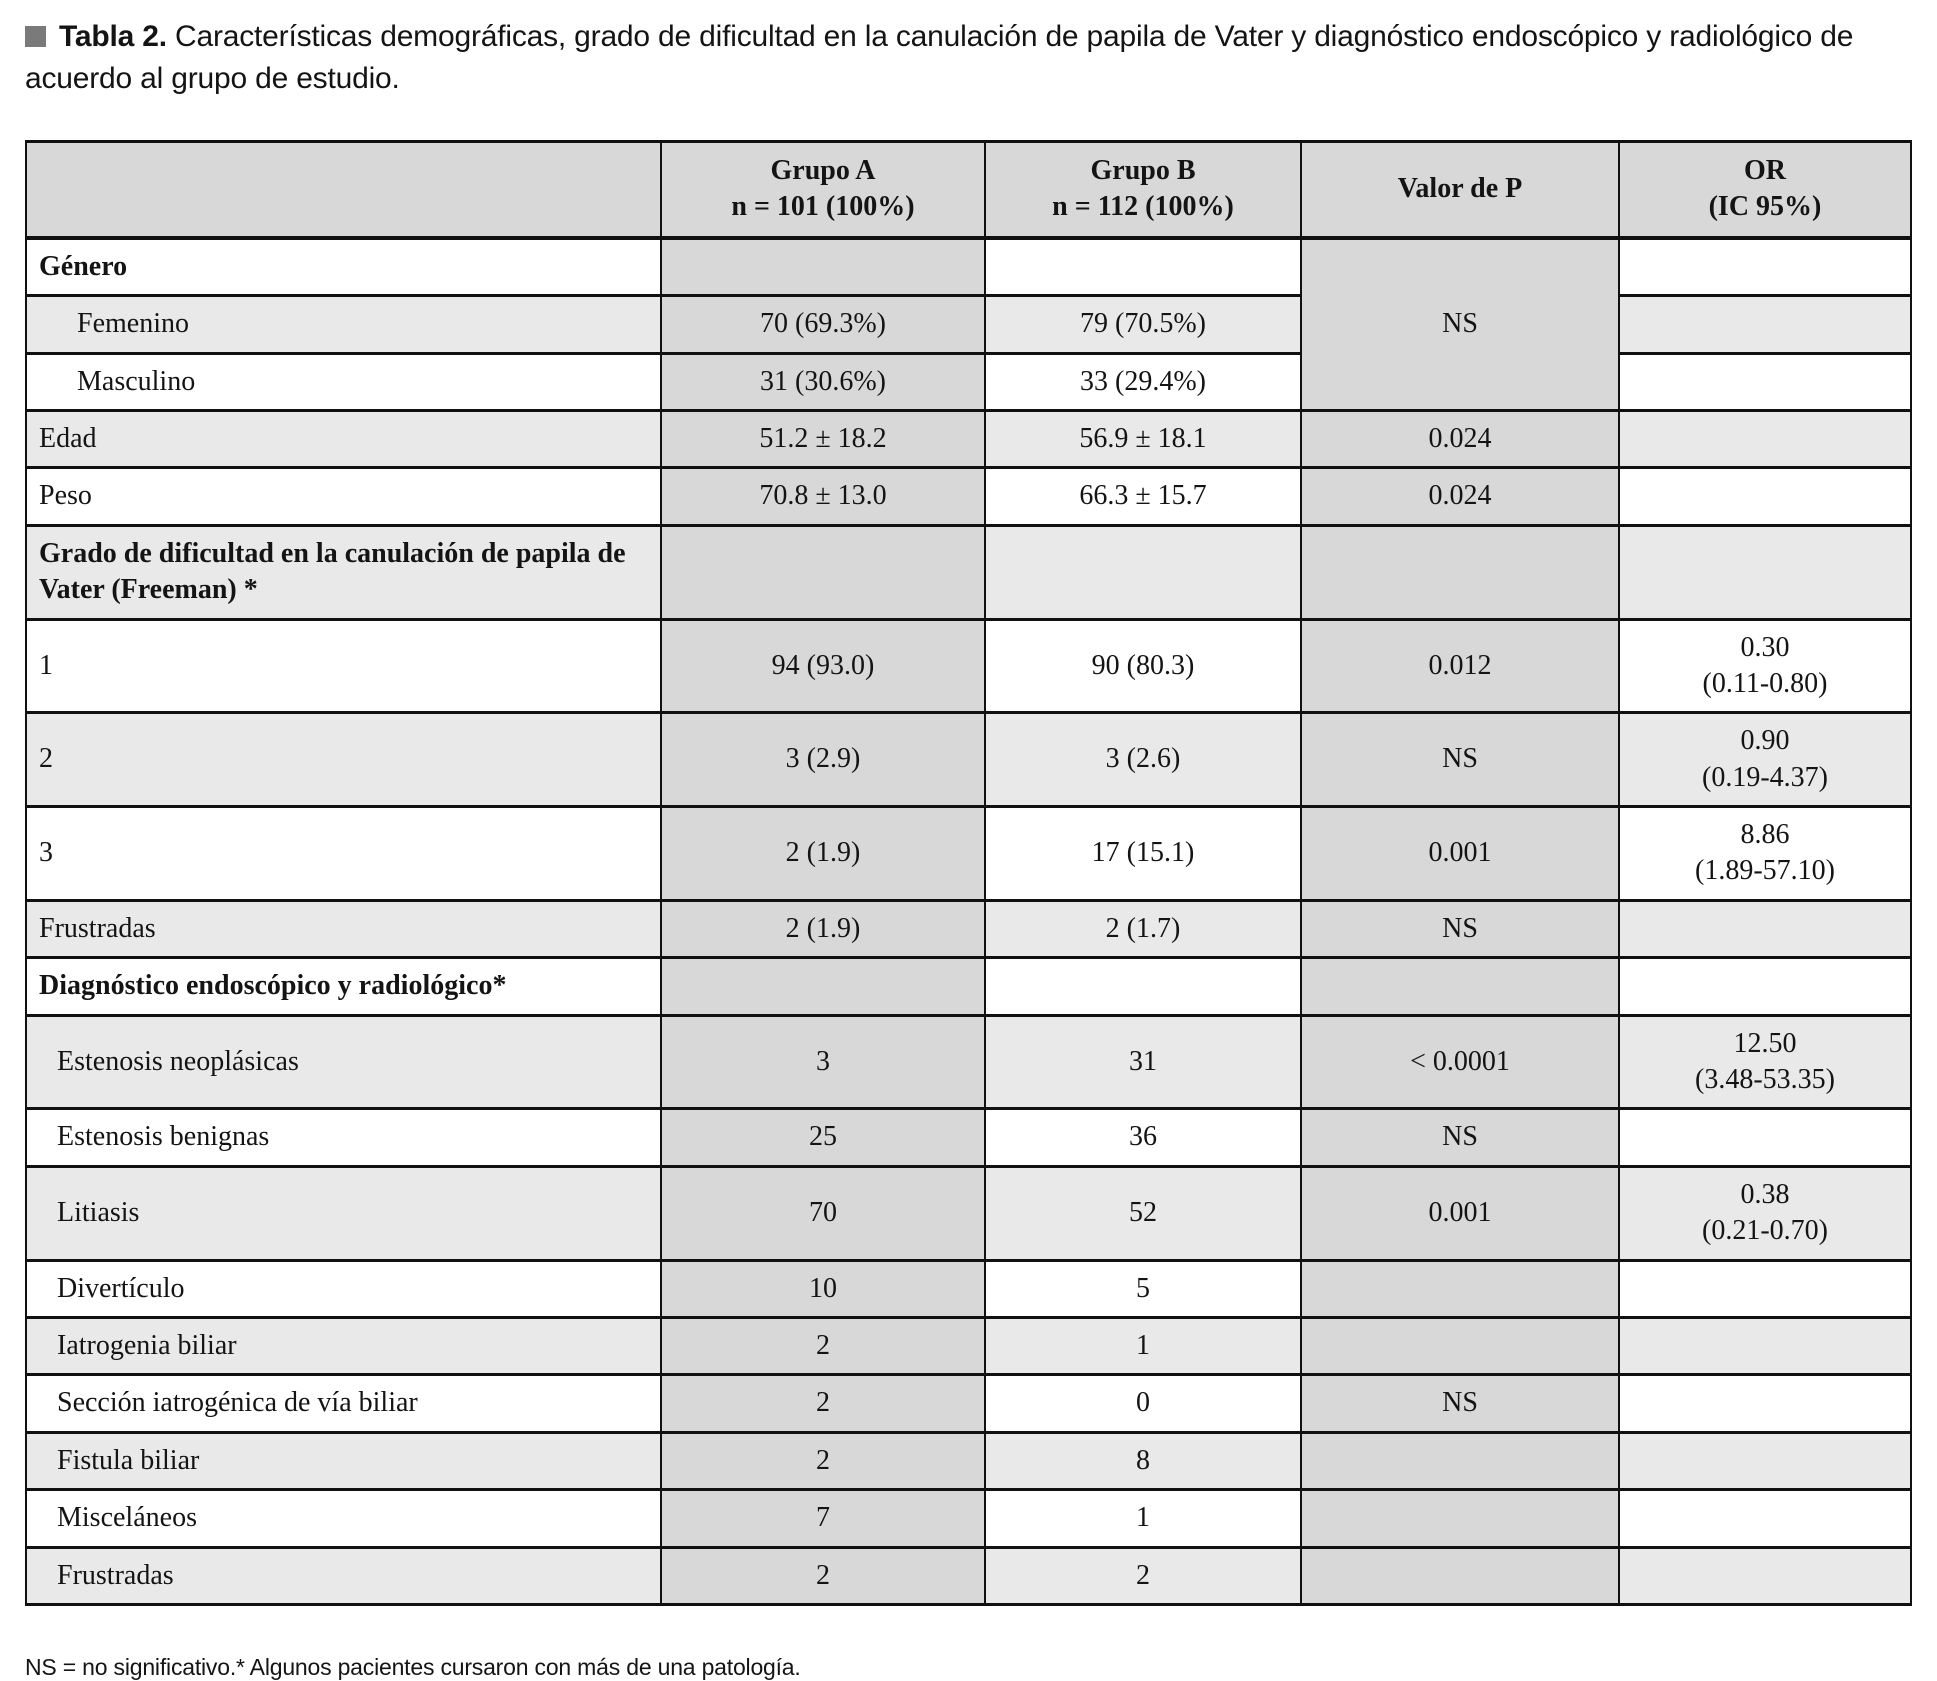  What do you see at coordinates (1143, 1213) in the screenshot?
I see `grupo-b-value: 52` at bounding box center [1143, 1213].